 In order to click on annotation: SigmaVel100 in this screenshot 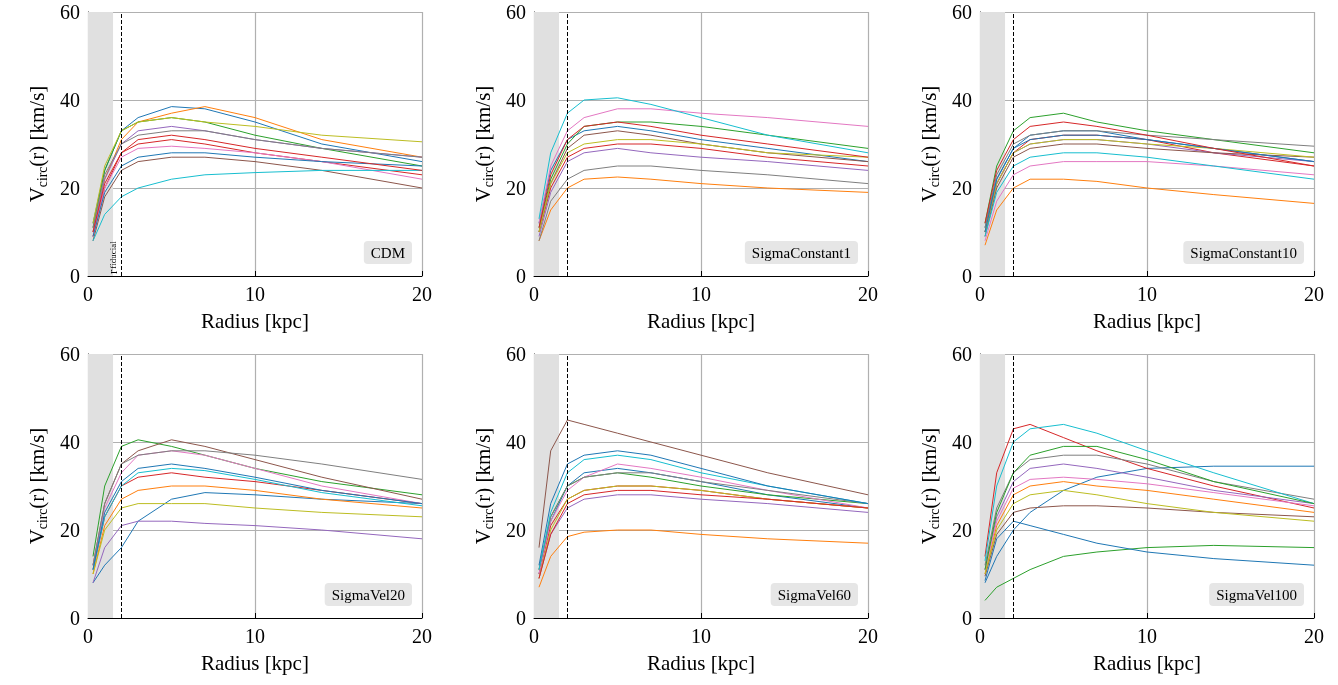, I will do `click(1257, 594)`.